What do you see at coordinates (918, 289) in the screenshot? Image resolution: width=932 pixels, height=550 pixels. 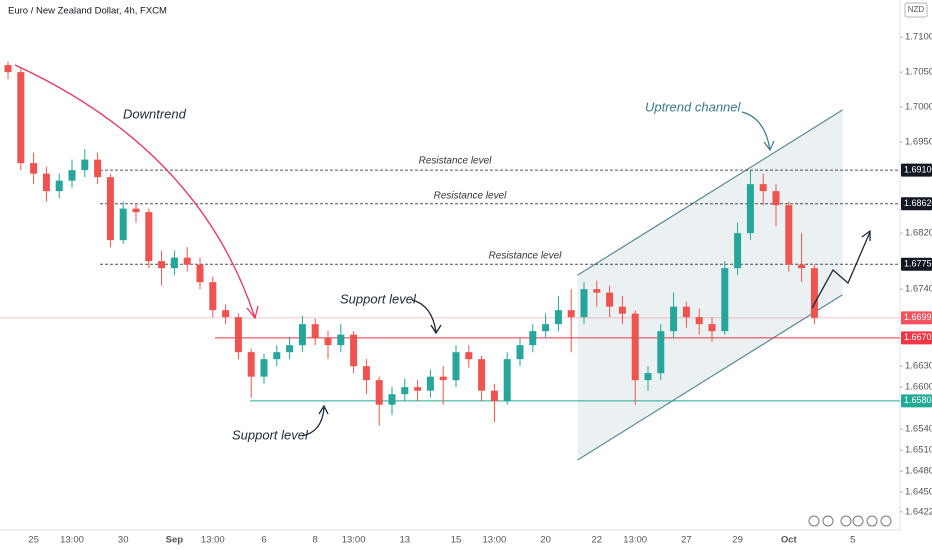 I see `y-tick-label: 1.67400` at bounding box center [918, 289].